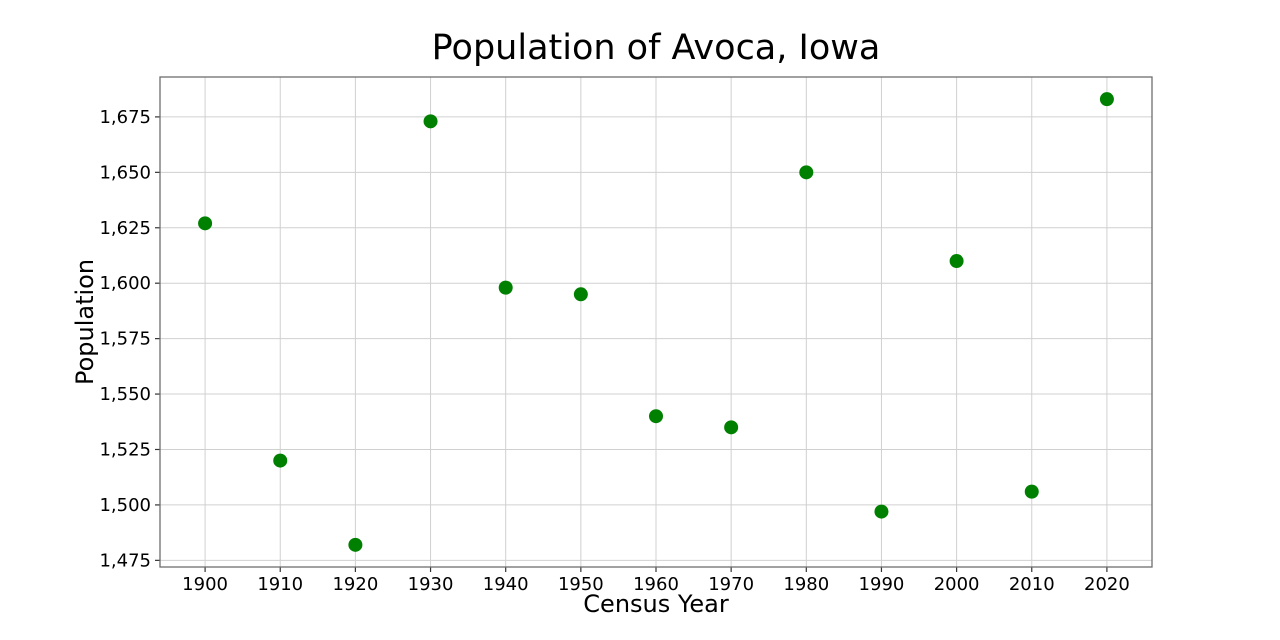 The height and width of the screenshot is (640, 1280). Describe the element at coordinates (125, 283) in the screenshot. I see `y-tick-label: 1,600` at that location.